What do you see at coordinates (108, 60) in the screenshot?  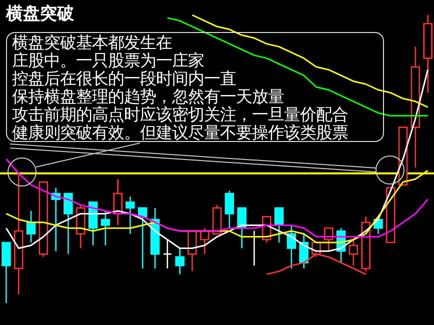 I see `annotation: 庄股中。一只股票为一庄家` at bounding box center [108, 60].